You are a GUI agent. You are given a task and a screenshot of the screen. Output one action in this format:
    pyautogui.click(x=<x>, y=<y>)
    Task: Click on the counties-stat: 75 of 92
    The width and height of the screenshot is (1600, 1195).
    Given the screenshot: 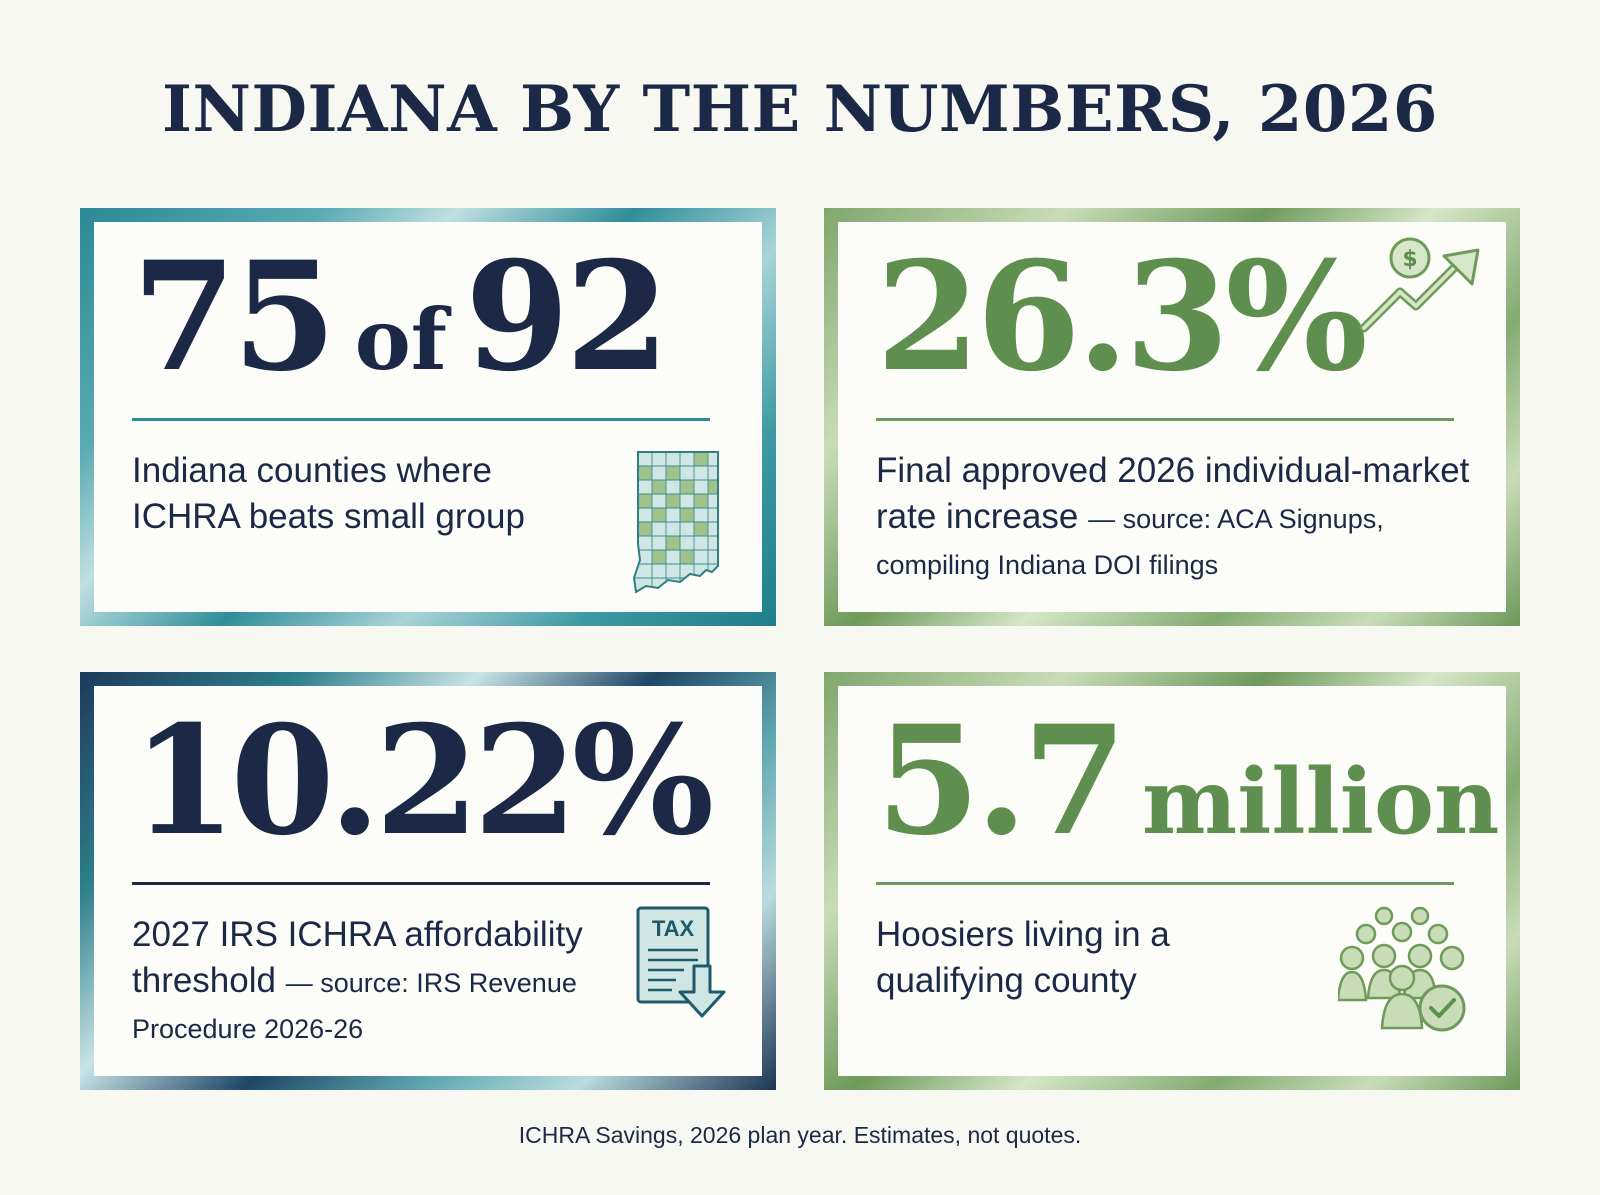 What is the action you would take?
    pyautogui.click(x=401, y=317)
    